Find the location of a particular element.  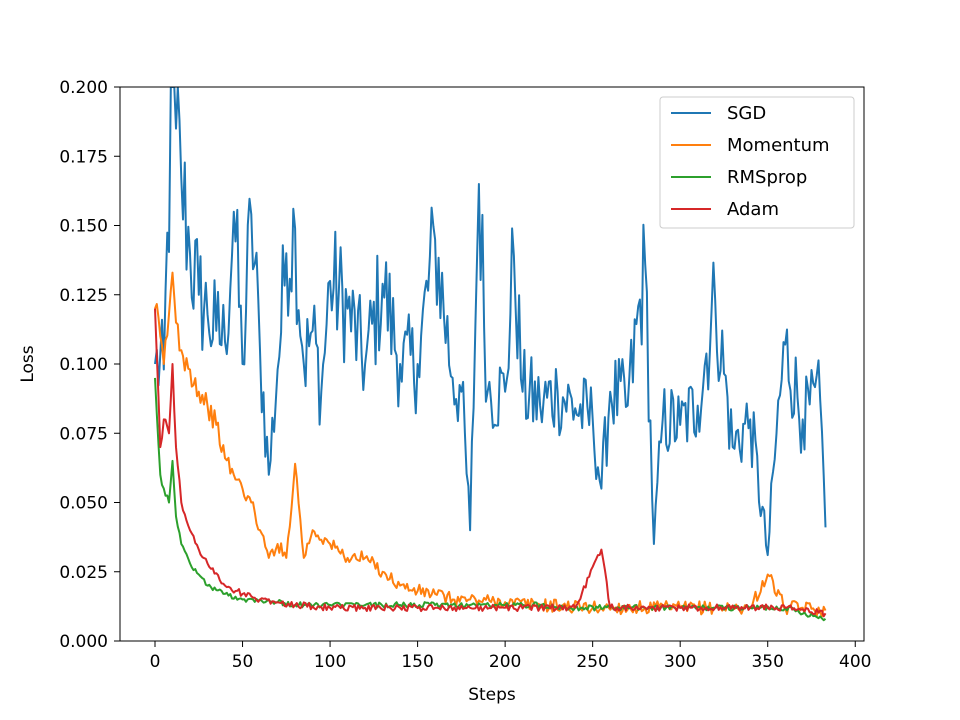

legend: SGD Momentum RMSprop Adam is located at coordinates (757, 162).